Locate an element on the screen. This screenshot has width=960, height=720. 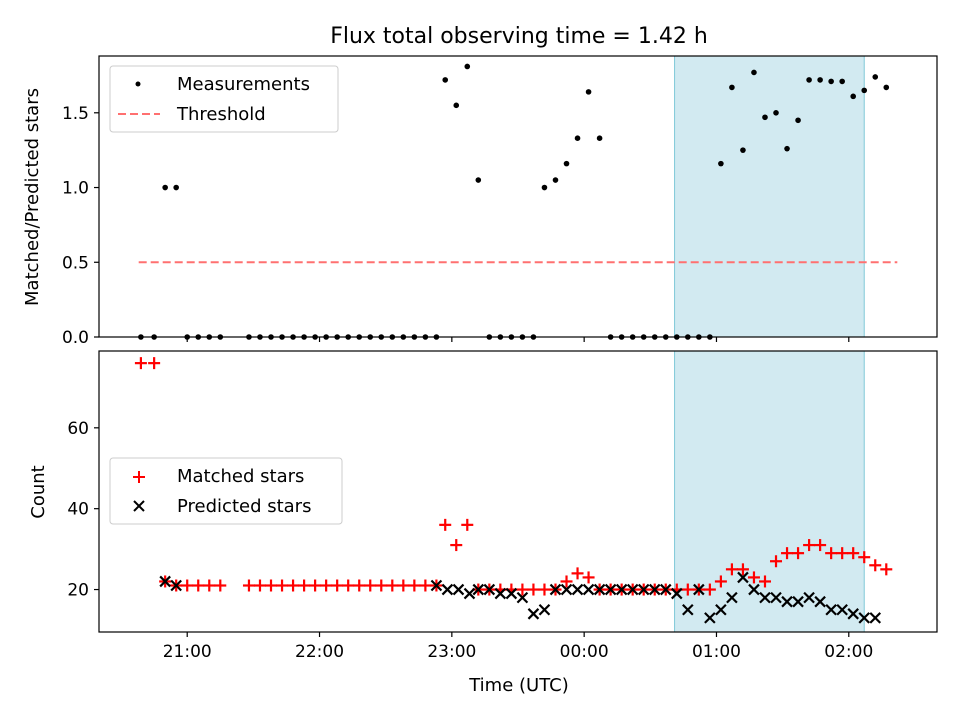
bottom-y-tick-label: 40 is located at coordinates (78, 510).